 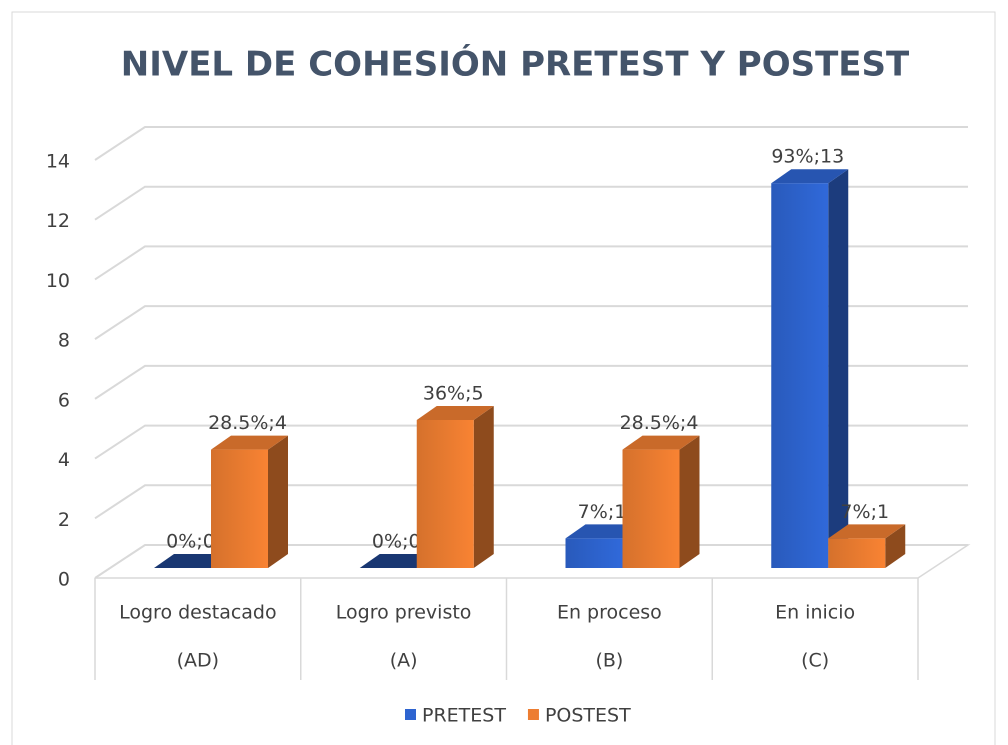 I want to click on chart-title: NIVEL DE COHESIÓN PRETEST Y POSTEST, so click(x=515, y=64).